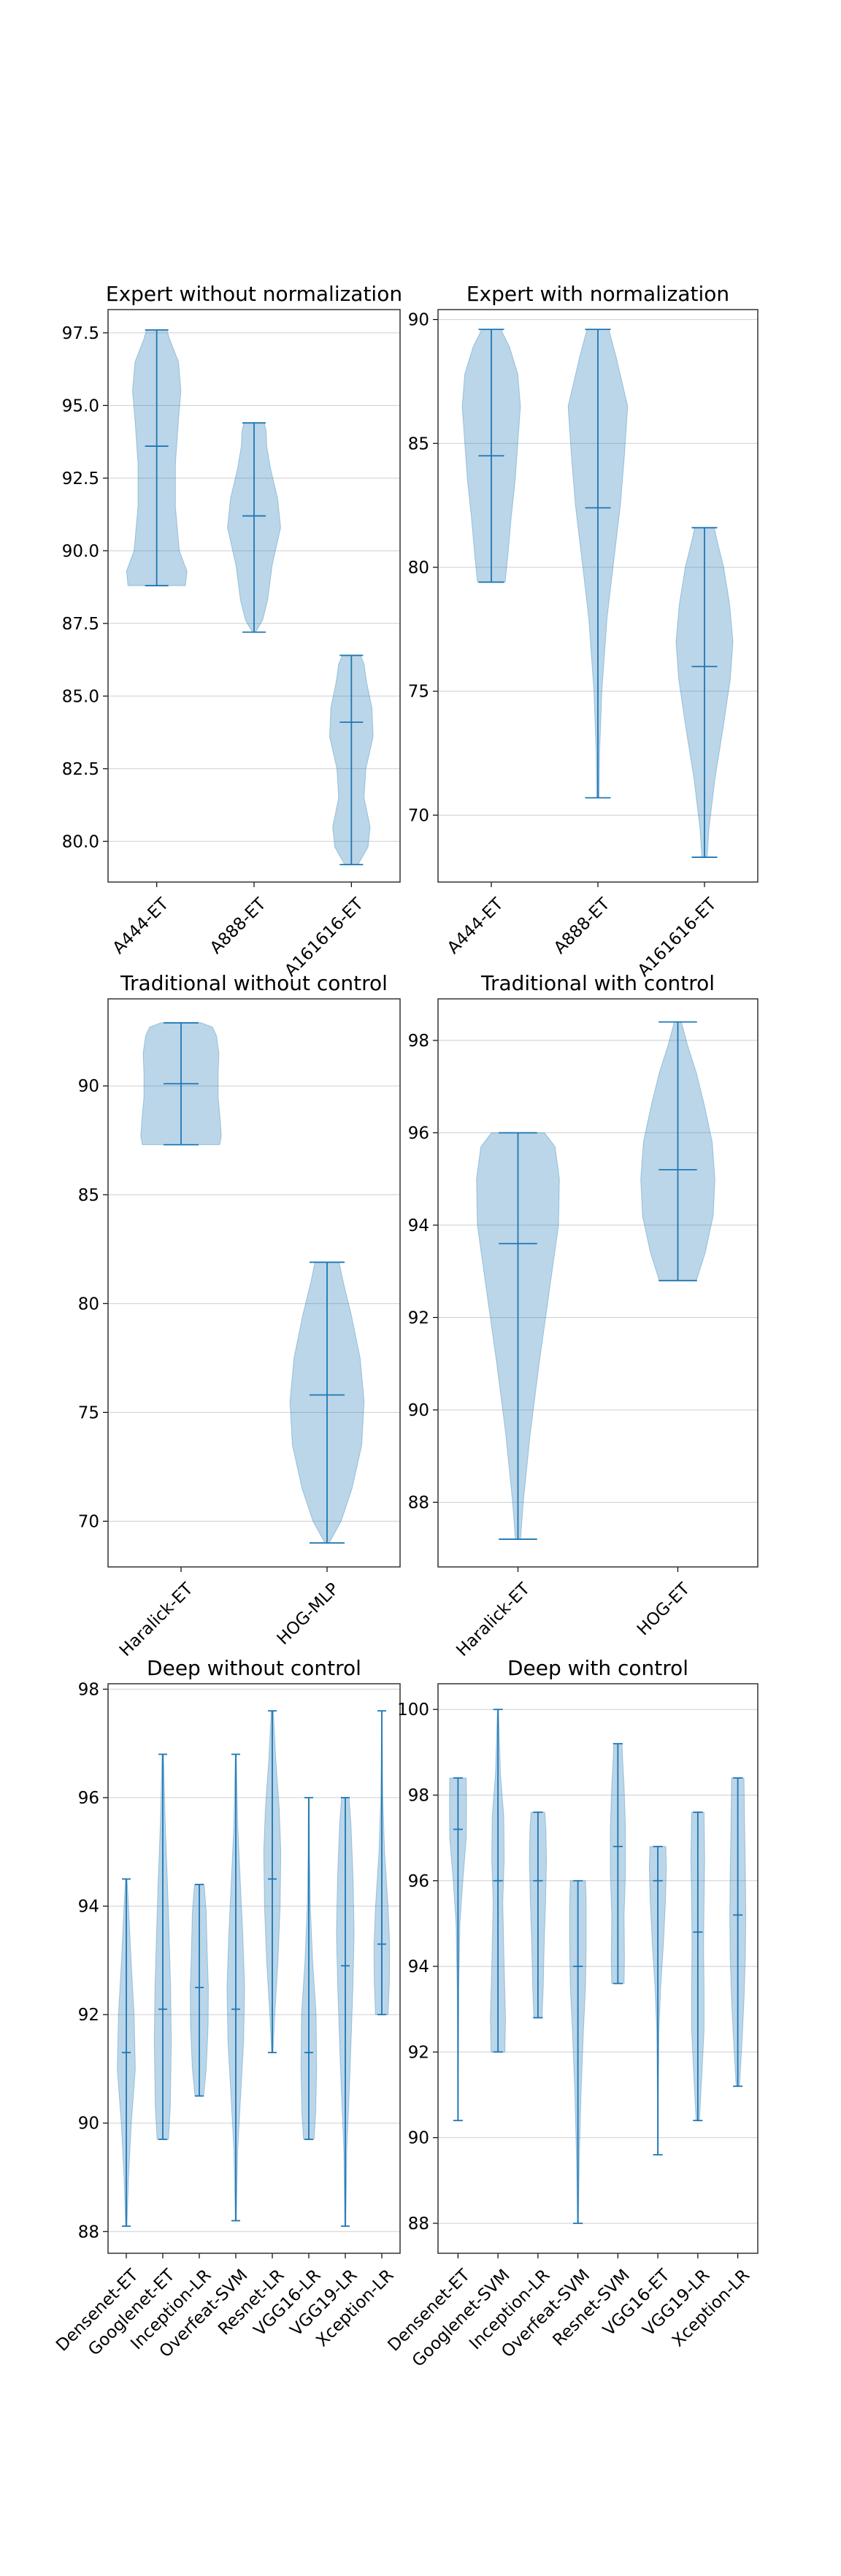 This screenshot has width=841, height=2576. What do you see at coordinates (254, 294) in the screenshot?
I see `panel-title: Expert without normalization` at bounding box center [254, 294].